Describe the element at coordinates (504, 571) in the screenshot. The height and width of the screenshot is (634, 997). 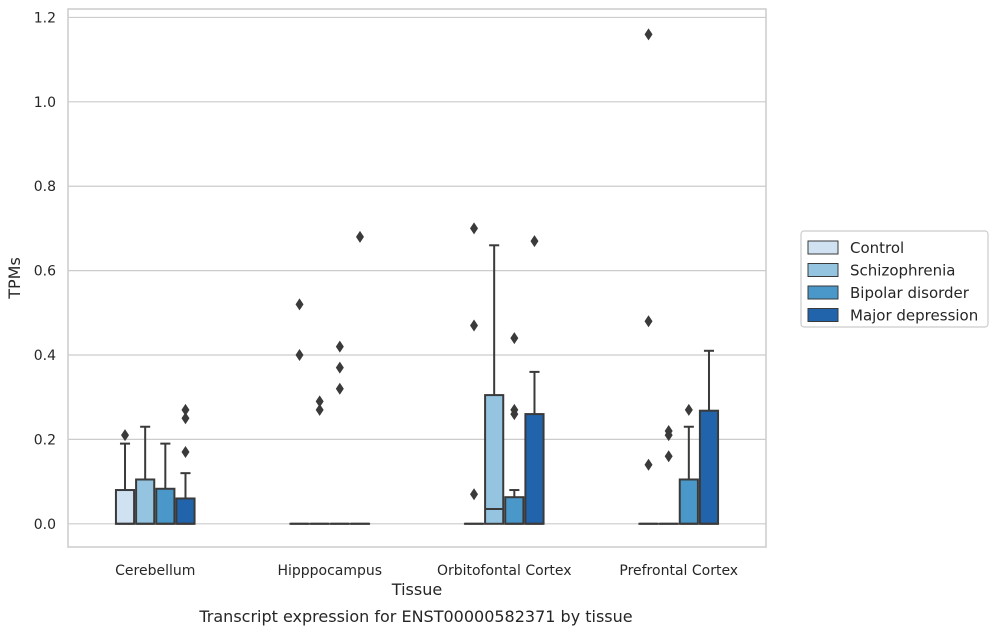
I see `x-tick-label: Orbitofontal Cortex` at that location.